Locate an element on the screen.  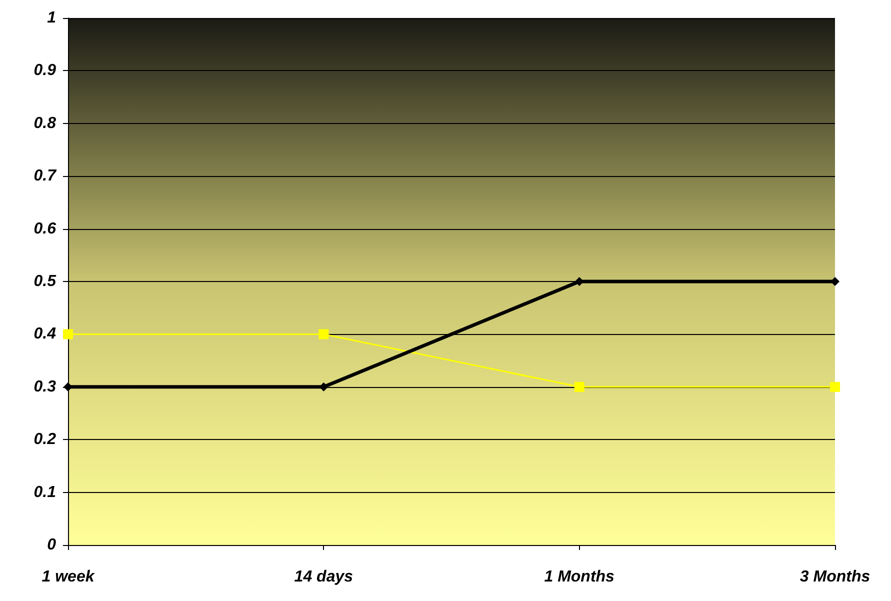
y-tick-label: 0.6 is located at coordinates (45, 229).